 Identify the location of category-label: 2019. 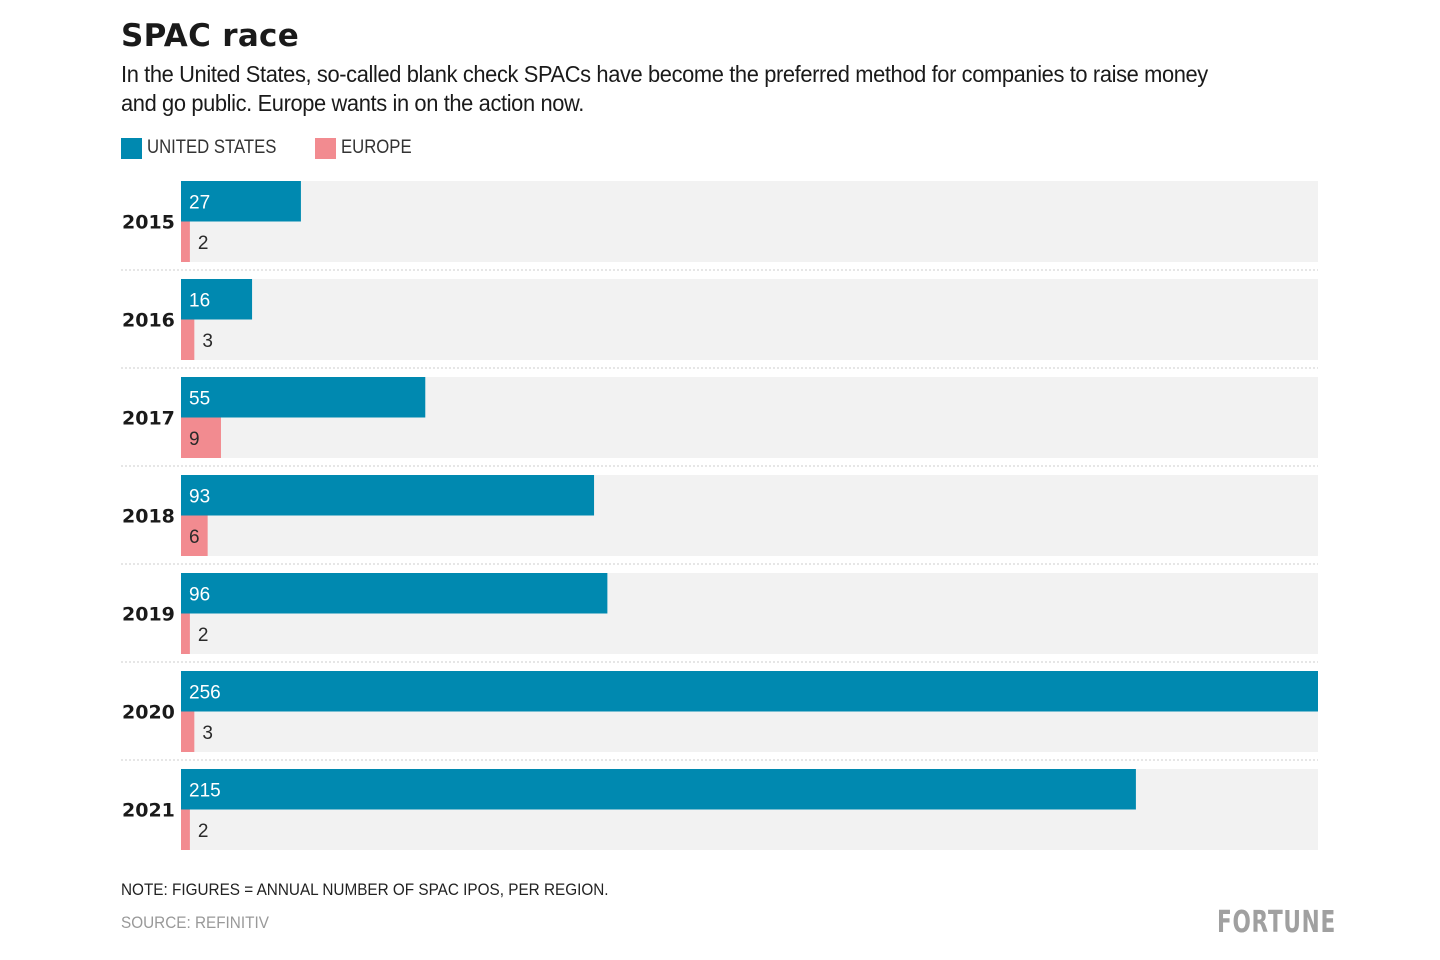
(148, 615).